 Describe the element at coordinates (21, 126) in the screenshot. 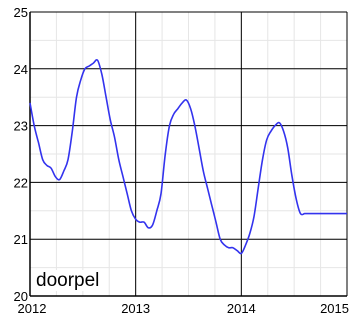

I see `y-tick-label: 23` at that location.